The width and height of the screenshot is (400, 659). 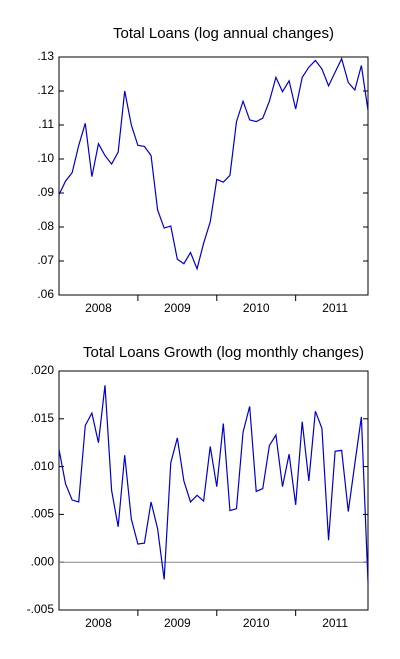 I want to click on y-tick-label: .015, so click(x=43, y=418).